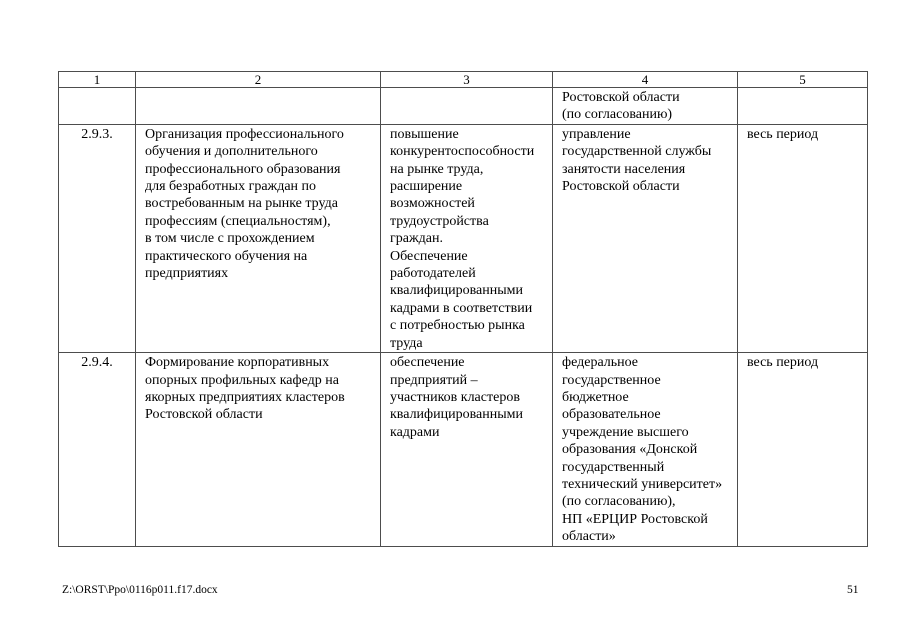 The image size is (905, 640). Describe the element at coordinates (853, 590) in the screenshot. I see `page-number: 51` at that location.